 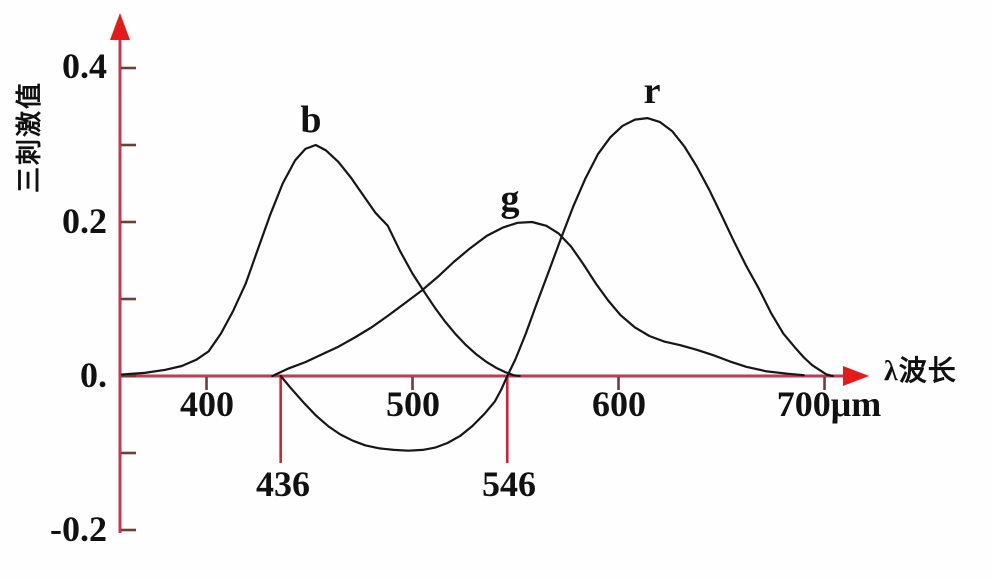 What do you see at coordinates (207, 404) in the screenshot?
I see `x-tick-label-400: 400` at bounding box center [207, 404].